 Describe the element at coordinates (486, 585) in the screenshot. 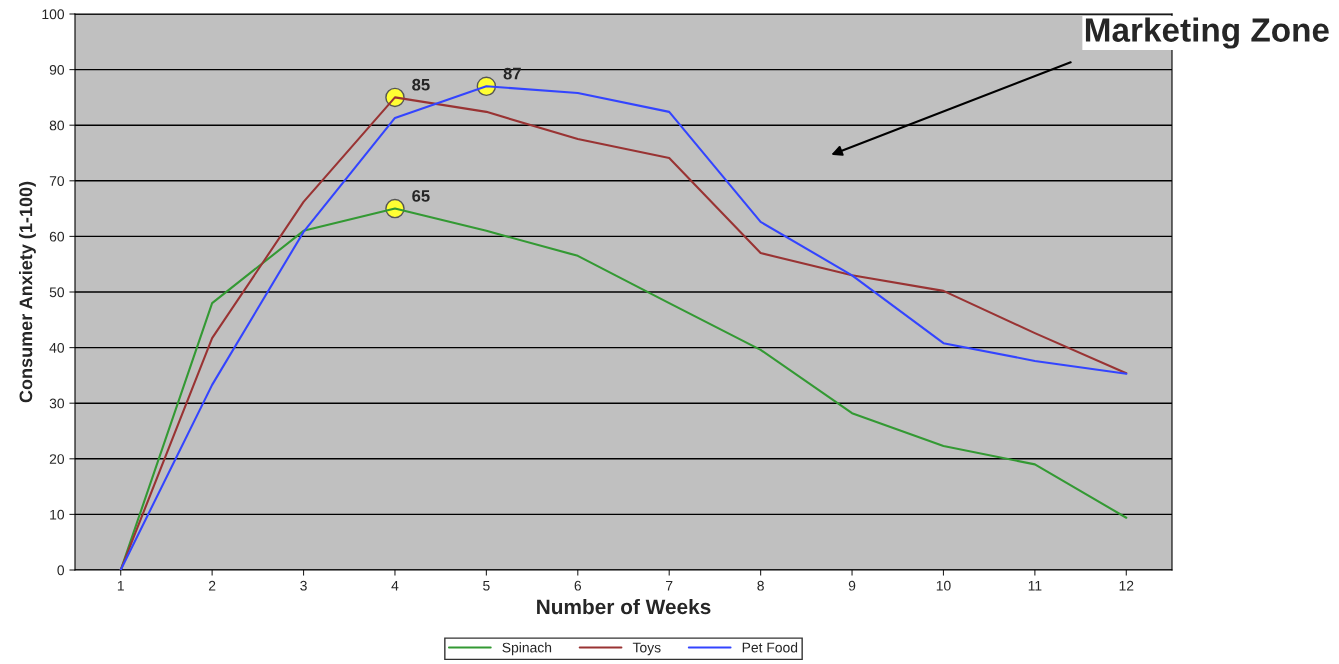

I see `x-tick-label: 5` at that location.